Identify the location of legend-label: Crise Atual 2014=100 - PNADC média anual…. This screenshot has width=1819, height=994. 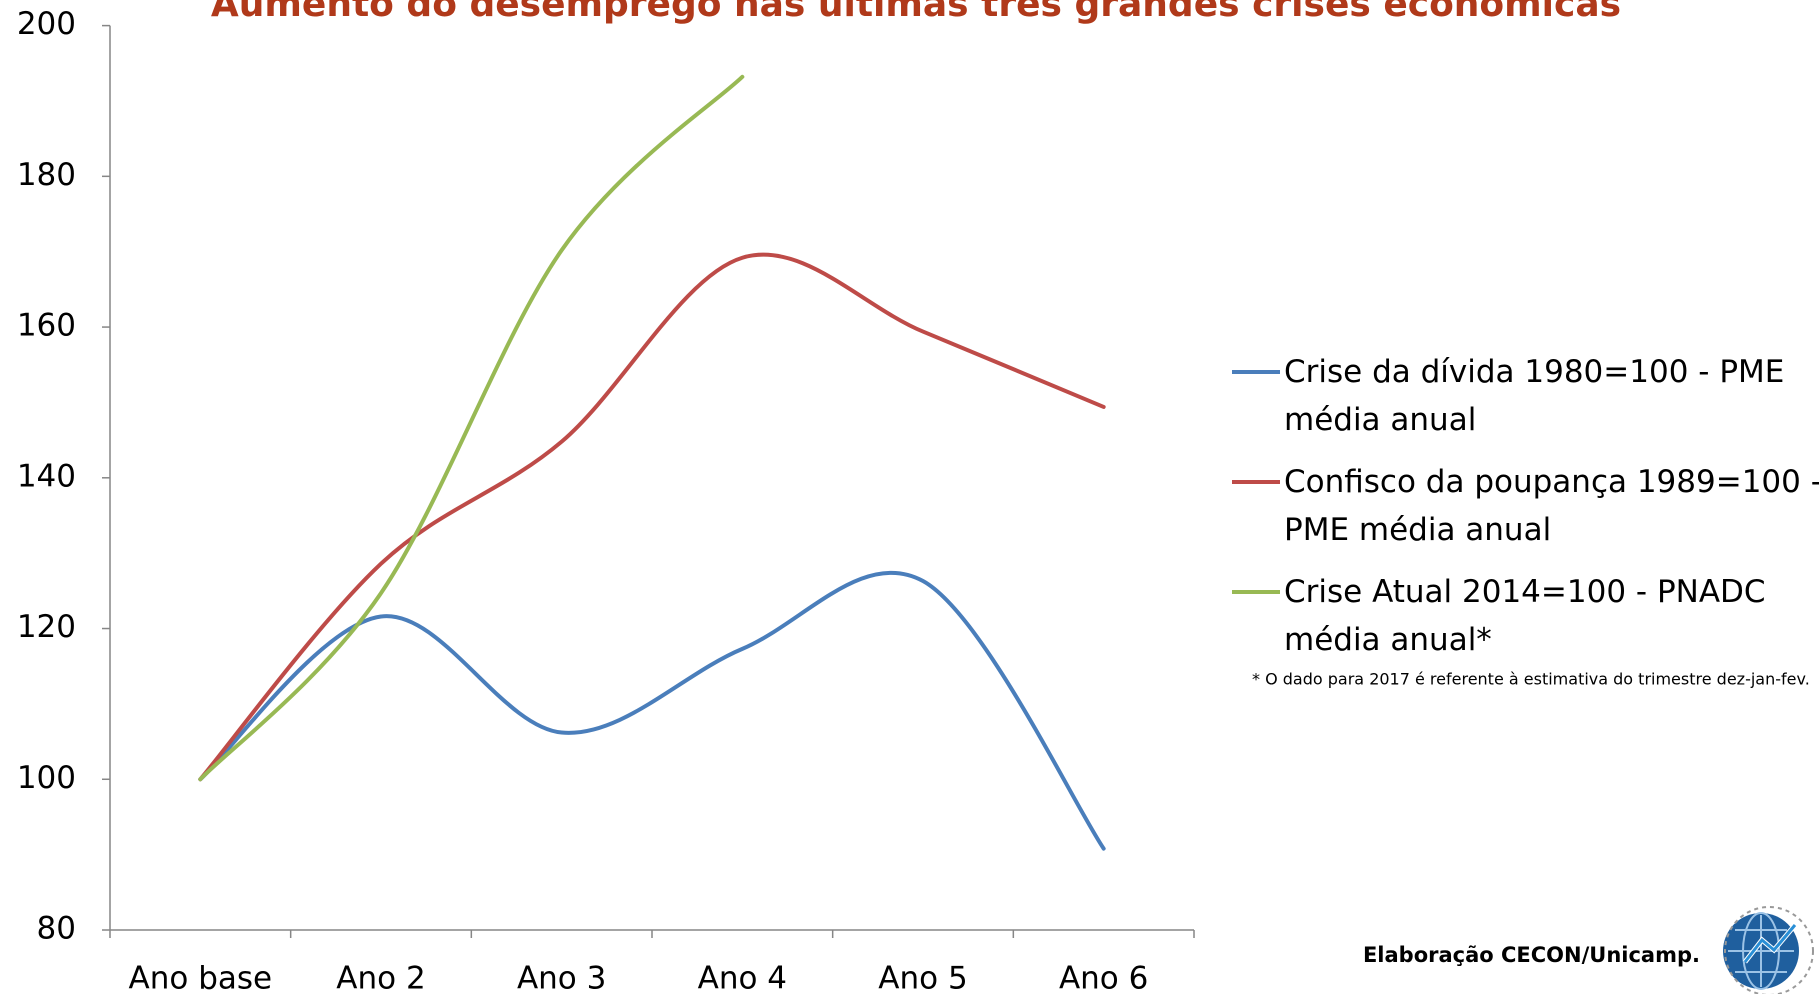
(1525, 616).